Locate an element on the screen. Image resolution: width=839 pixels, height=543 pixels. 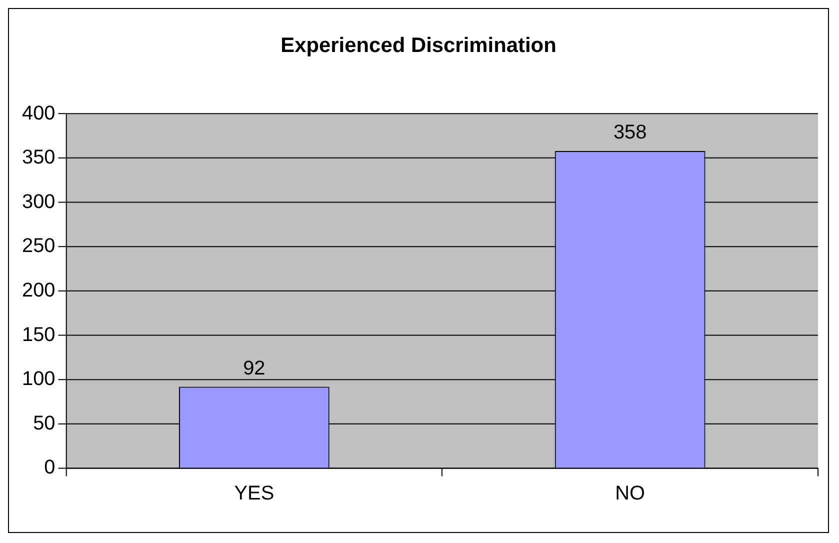
y-tick-label: 150 is located at coordinates (39, 335).